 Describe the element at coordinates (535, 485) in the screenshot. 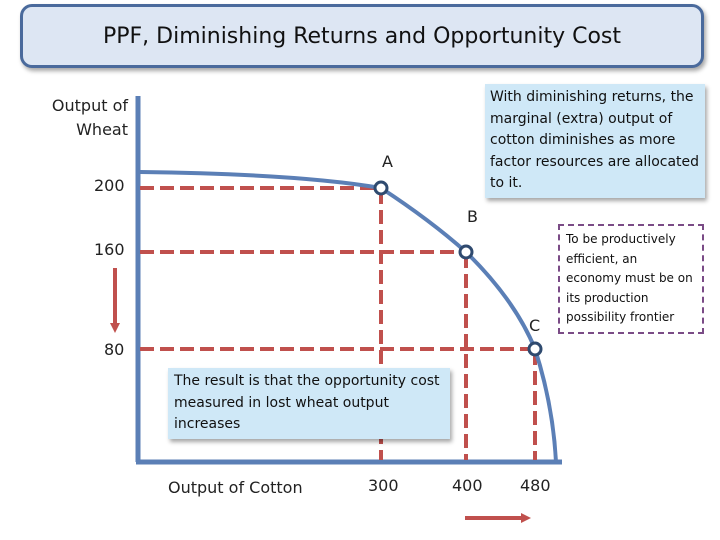

I see `x-tick-480: 480` at that location.